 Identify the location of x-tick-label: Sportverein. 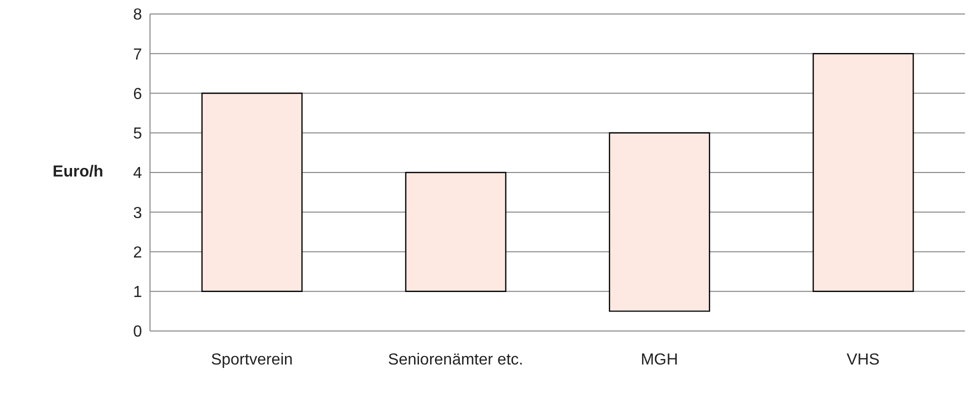
(251, 359).